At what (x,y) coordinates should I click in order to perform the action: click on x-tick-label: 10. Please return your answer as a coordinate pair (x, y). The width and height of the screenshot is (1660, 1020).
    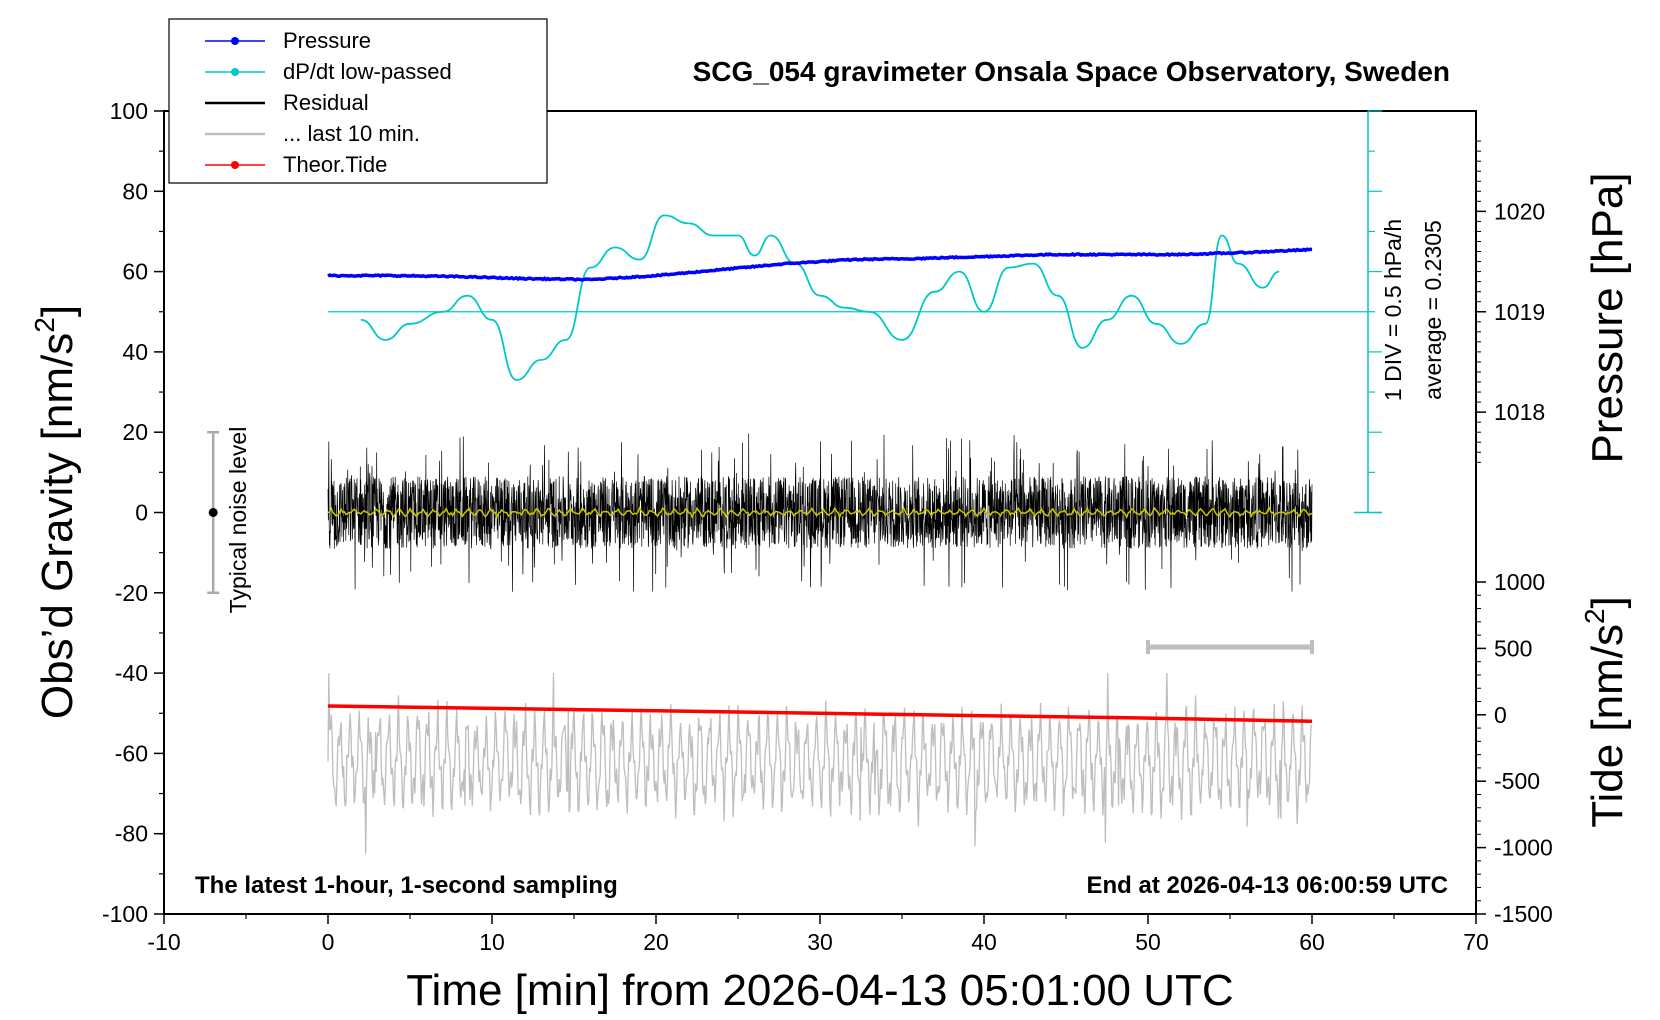
    Looking at the image, I should click on (492, 942).